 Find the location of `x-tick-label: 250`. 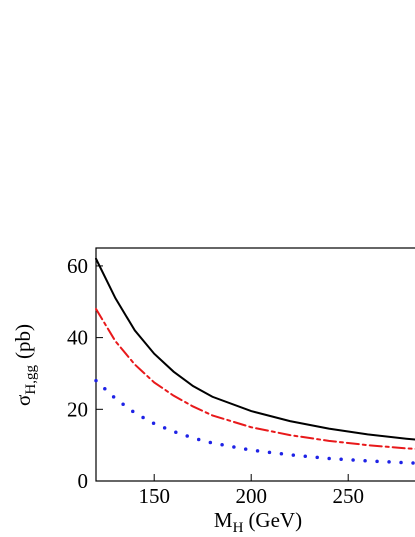

x-tick-label: 250 is located at coordinates (348, 496).